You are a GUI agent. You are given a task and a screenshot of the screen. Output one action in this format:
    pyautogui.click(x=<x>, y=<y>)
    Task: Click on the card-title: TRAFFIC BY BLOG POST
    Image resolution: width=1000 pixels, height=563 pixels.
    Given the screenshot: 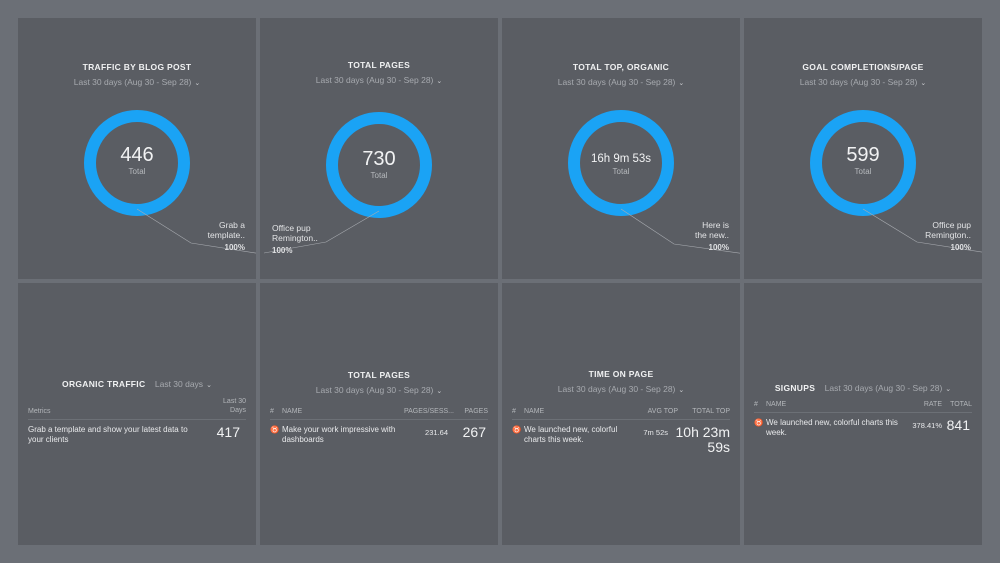 What is the action you would take?
    pyautogui.click(x=137, y=67)
    